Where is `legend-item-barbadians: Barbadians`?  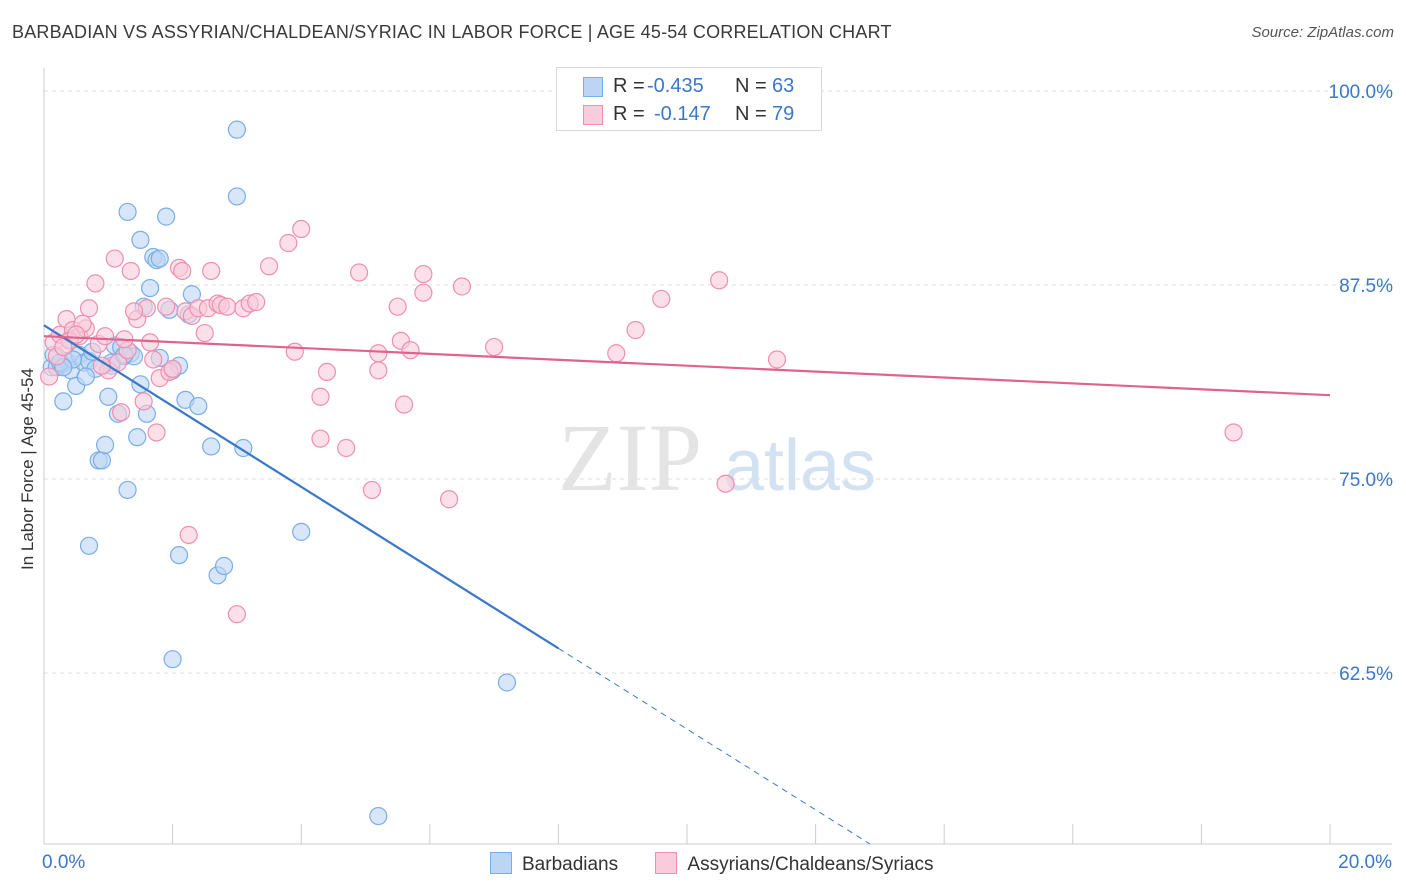
legend-item-barbadians: Barbadians is located at coordinates (554, 864).